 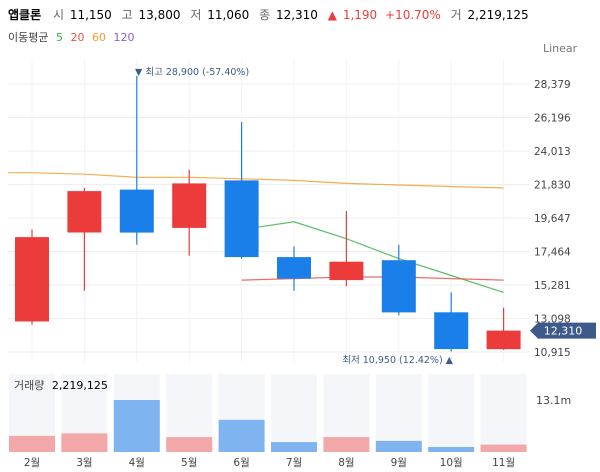 I want to click on current-price-tag-shape, so click(x=563, y=330).